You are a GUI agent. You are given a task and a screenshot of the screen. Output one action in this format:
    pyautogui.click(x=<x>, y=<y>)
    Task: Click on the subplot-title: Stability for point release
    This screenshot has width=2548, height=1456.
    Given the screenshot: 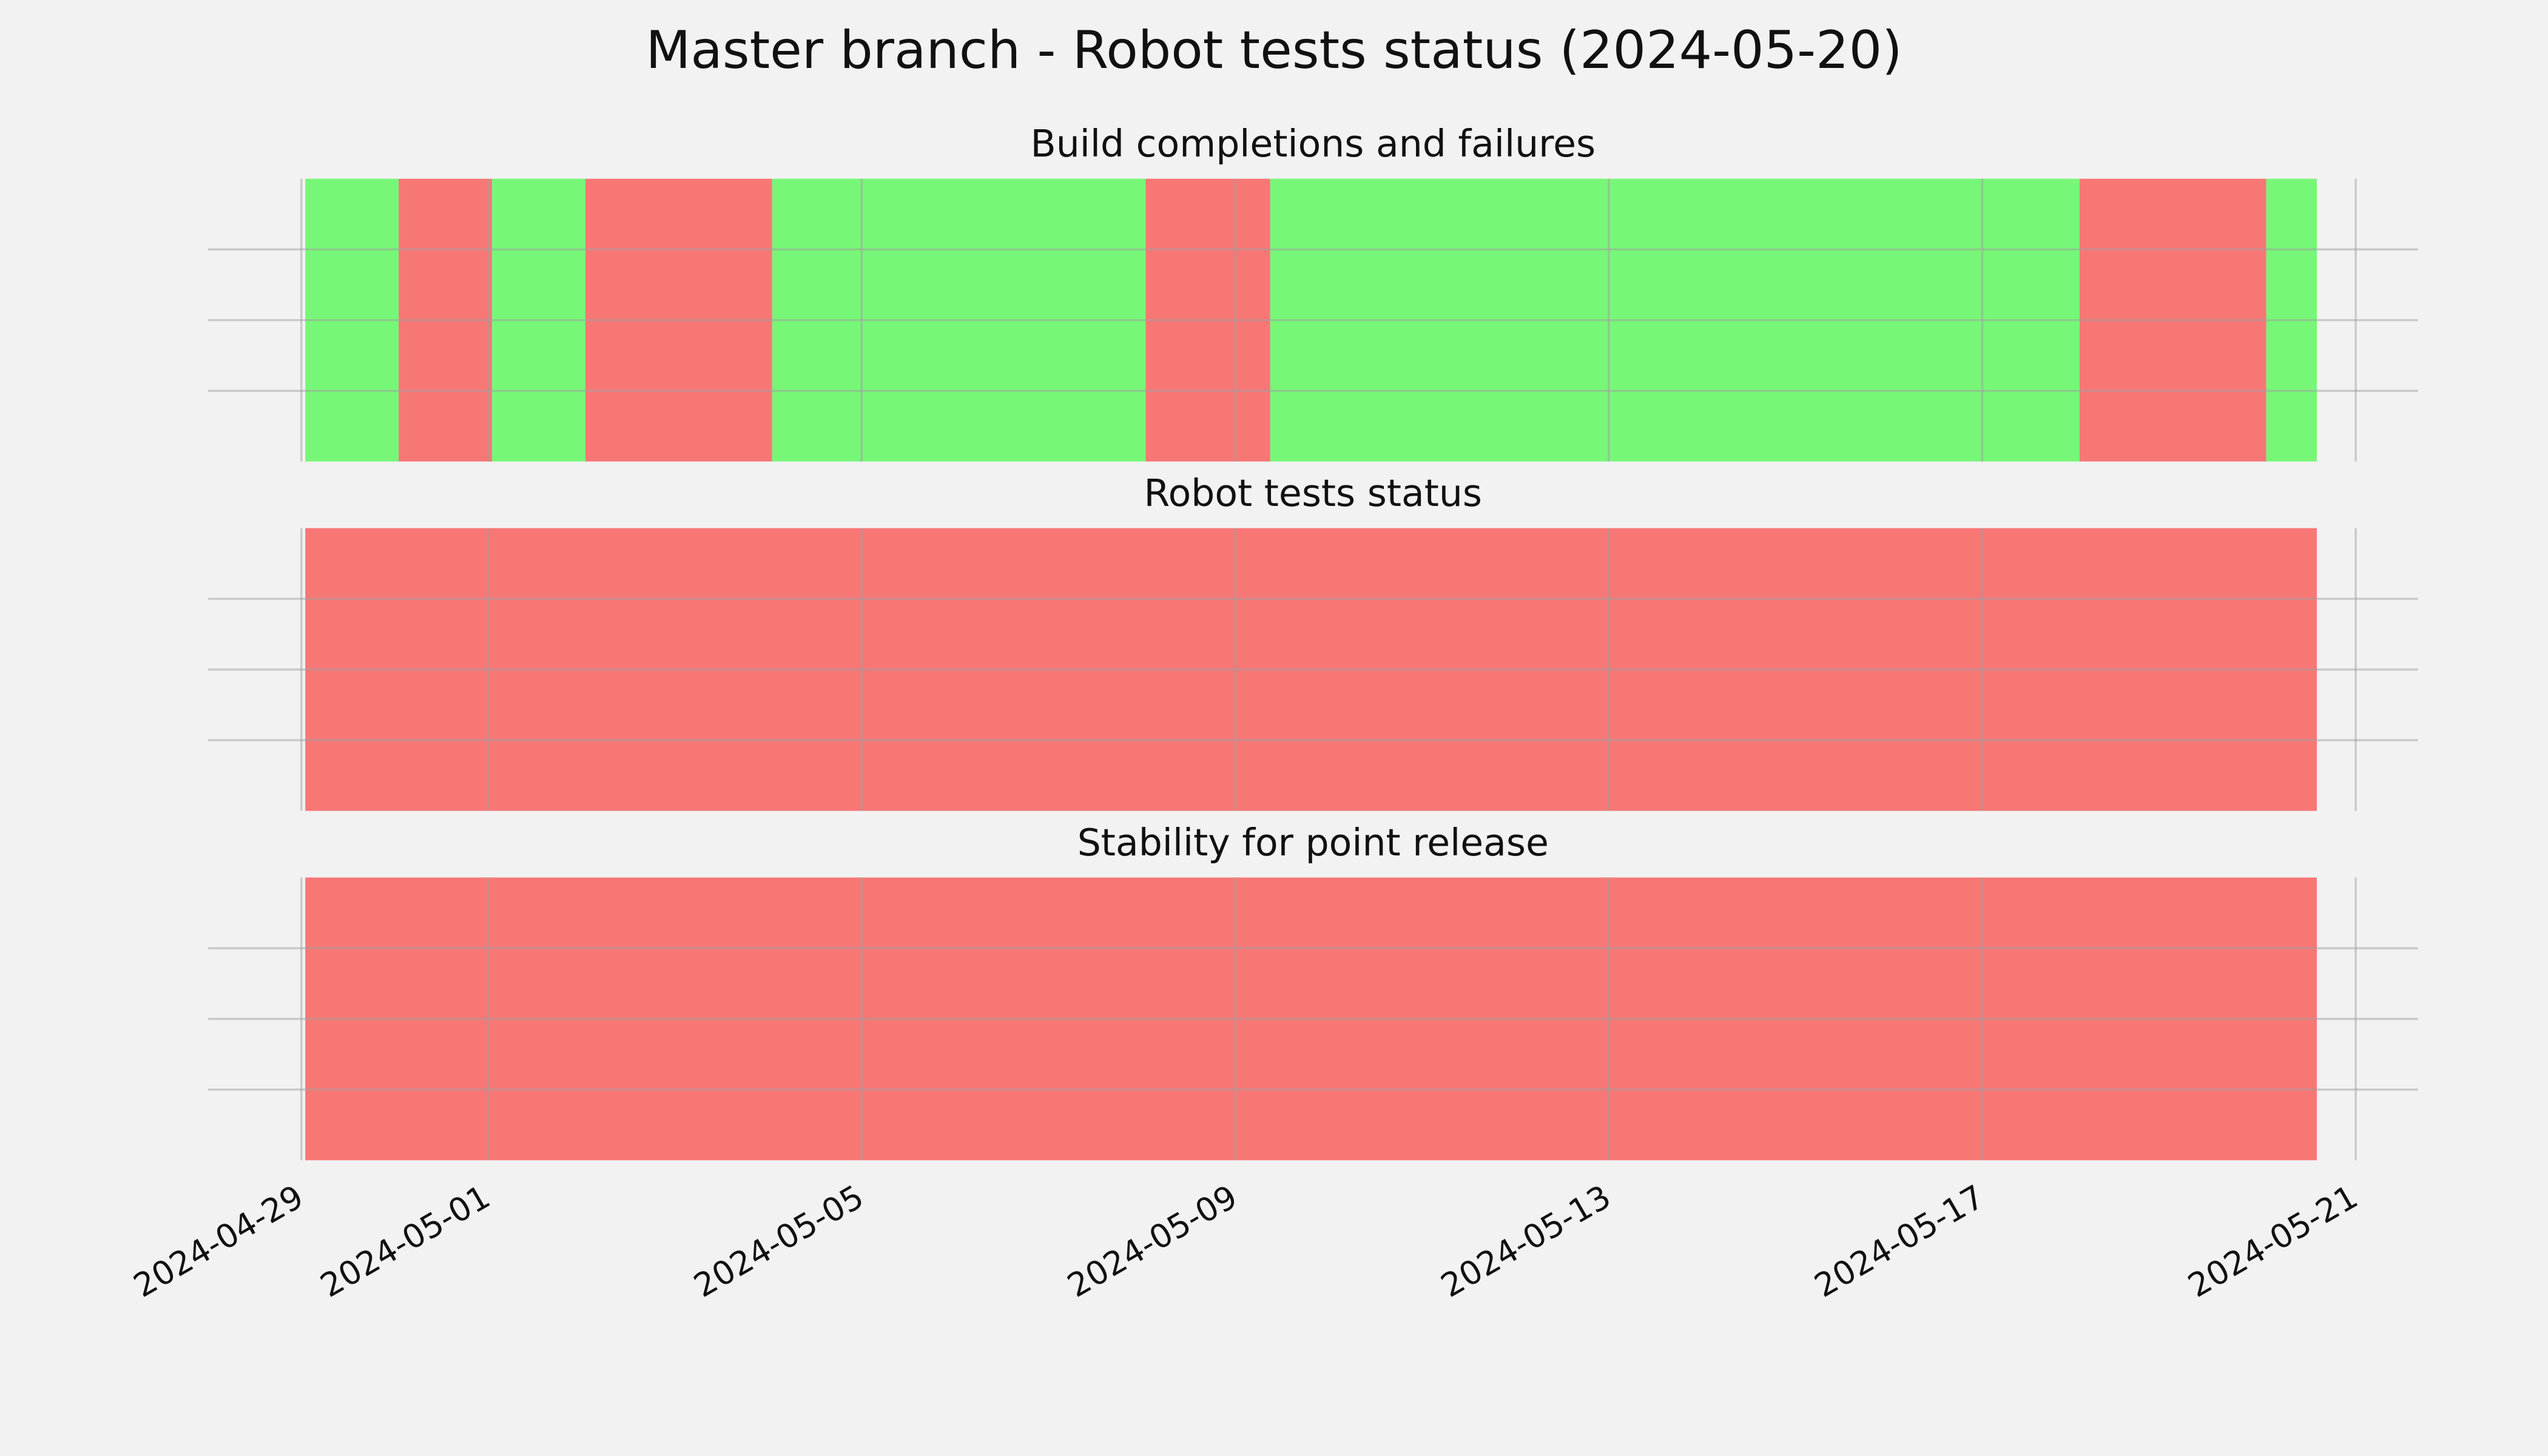 What is the action you would take?
    pyautogui.click(x=1313, y=842)
    